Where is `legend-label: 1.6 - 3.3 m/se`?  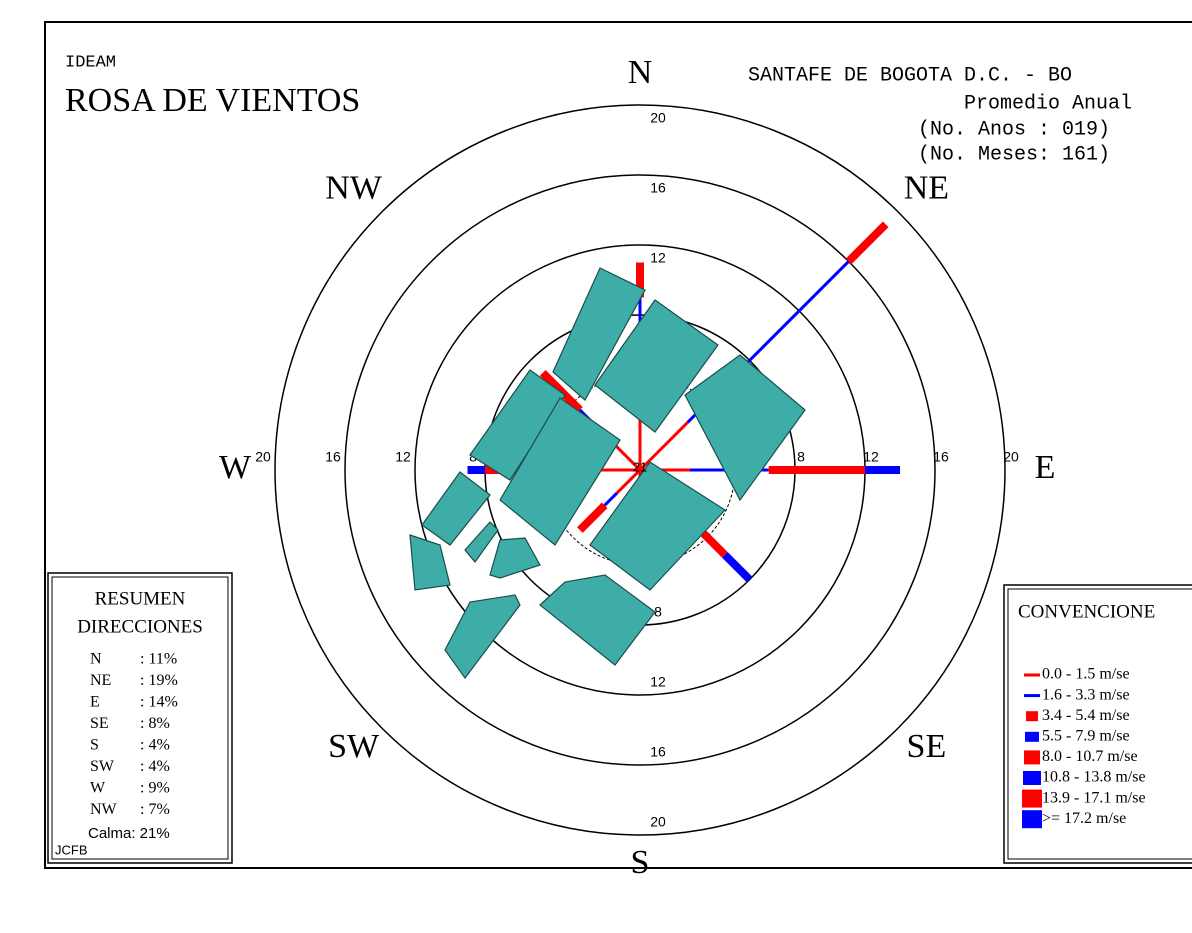
legend-label: 1.6 - 3.3 m/se is located at coordinates (1086, 694).